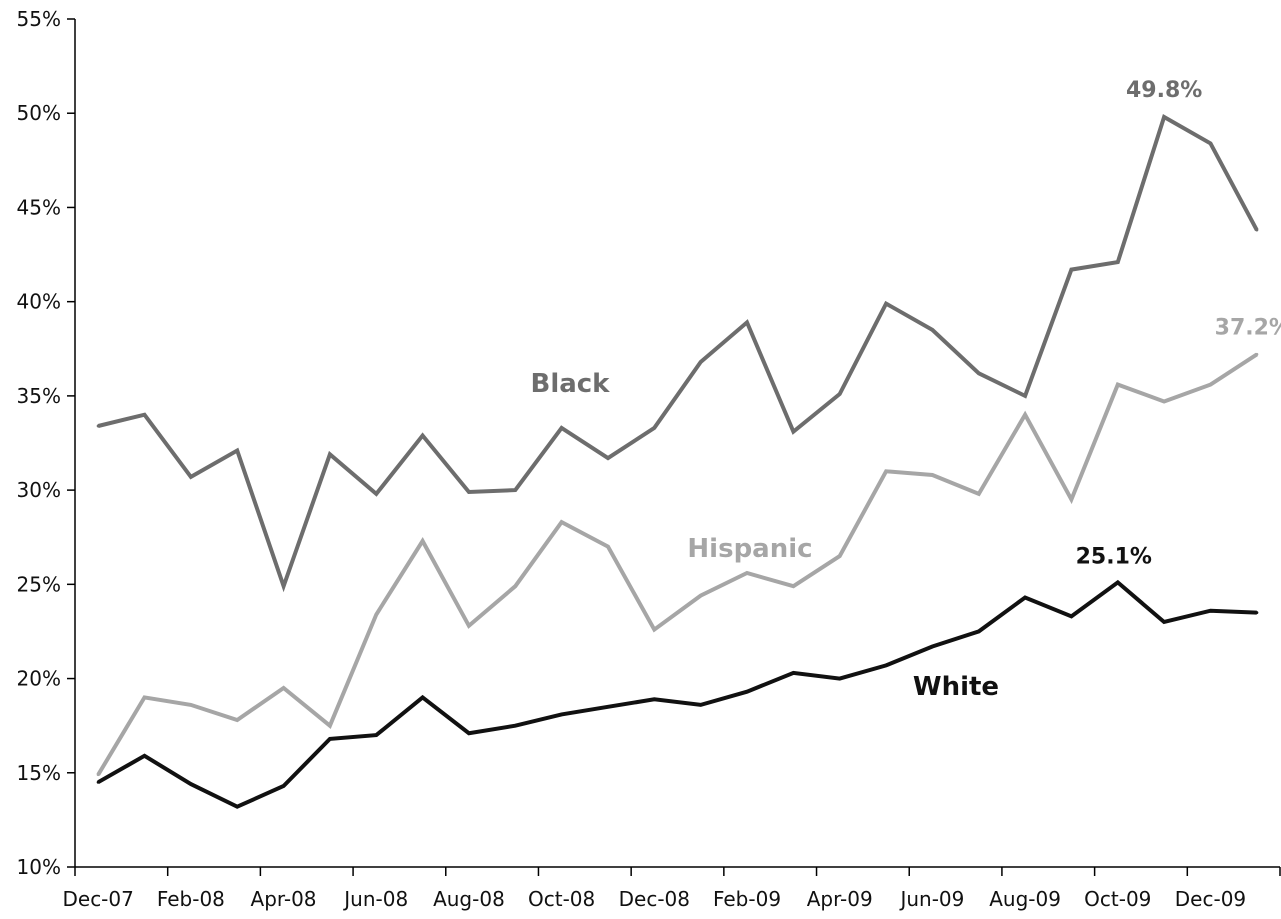  I want to click on value-label-white-peak: 25.1%, so click(1114, 556).